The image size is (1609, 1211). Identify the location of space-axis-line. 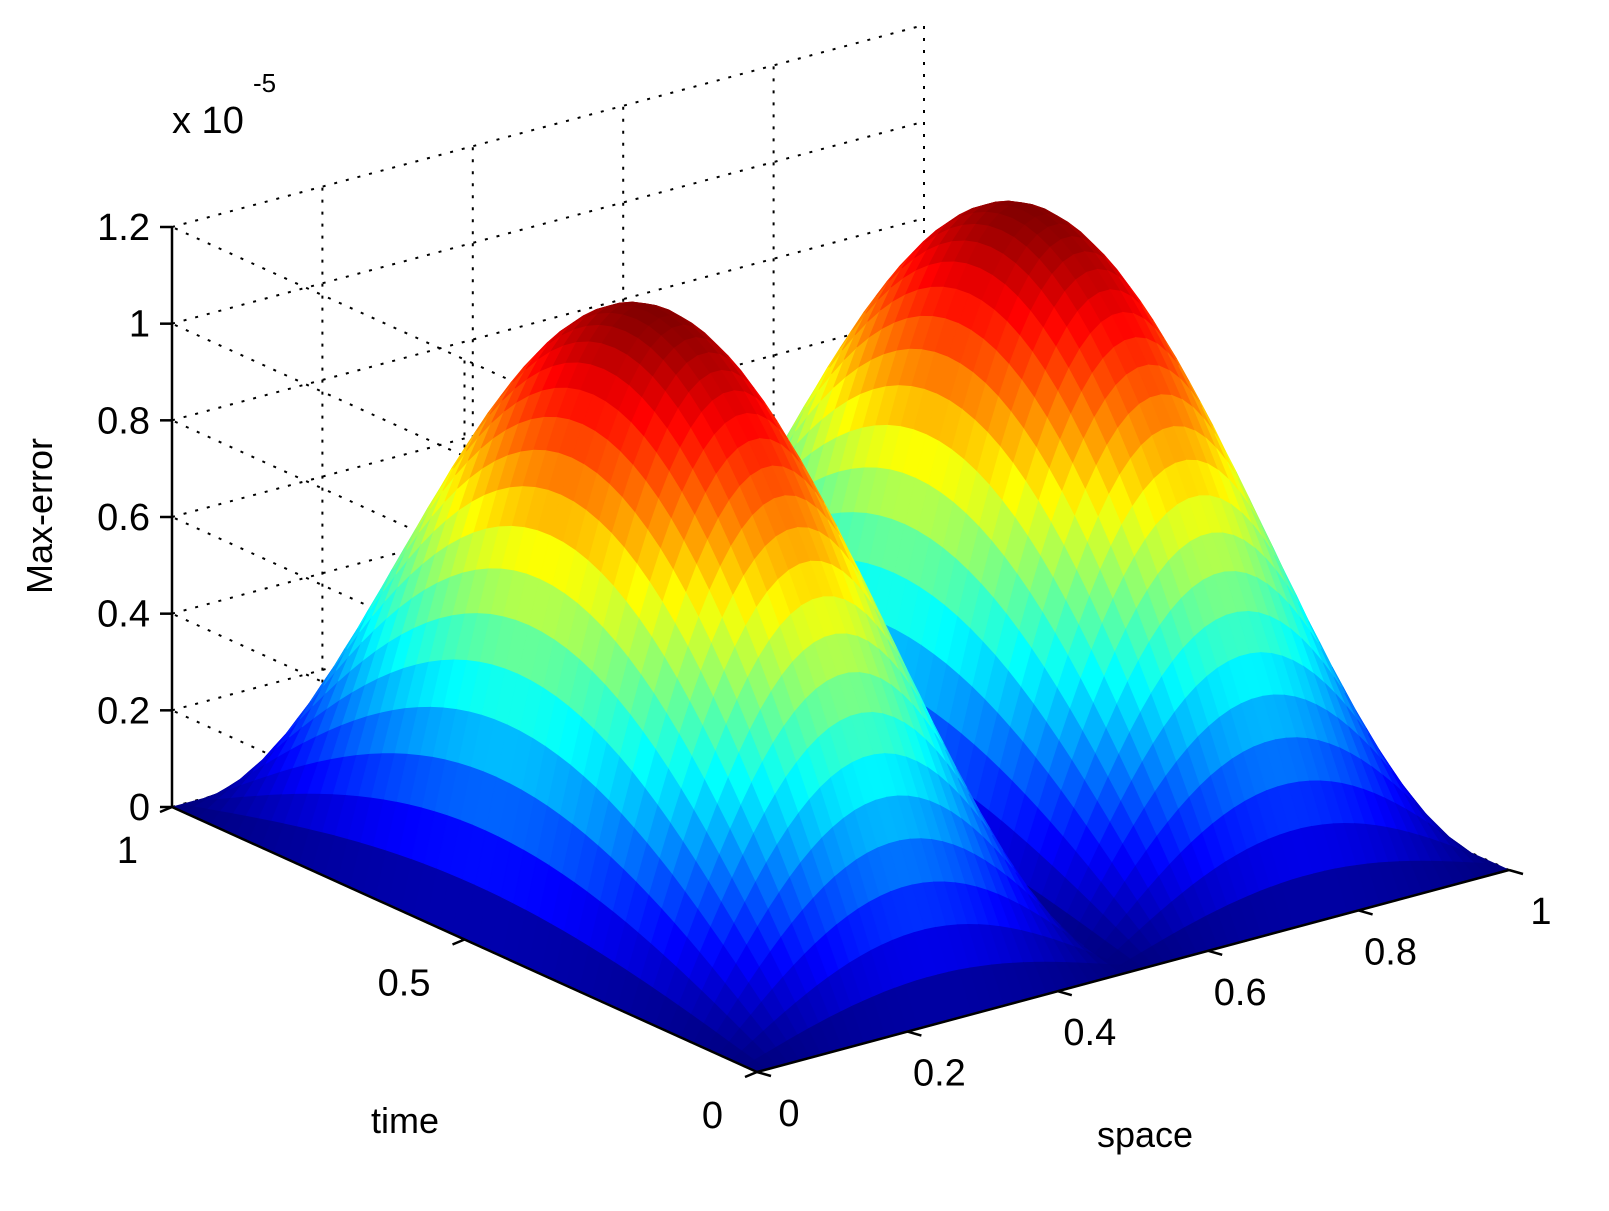
(1133, 971).